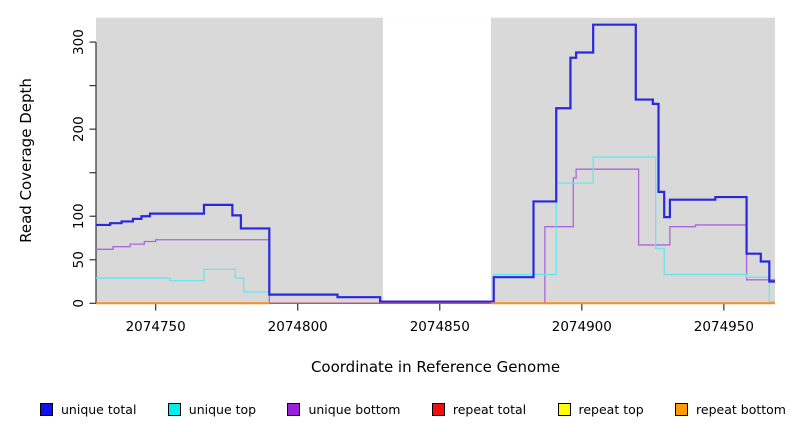  I want to click on legend-item-repeat-top: repeat top, so click(600, 409).